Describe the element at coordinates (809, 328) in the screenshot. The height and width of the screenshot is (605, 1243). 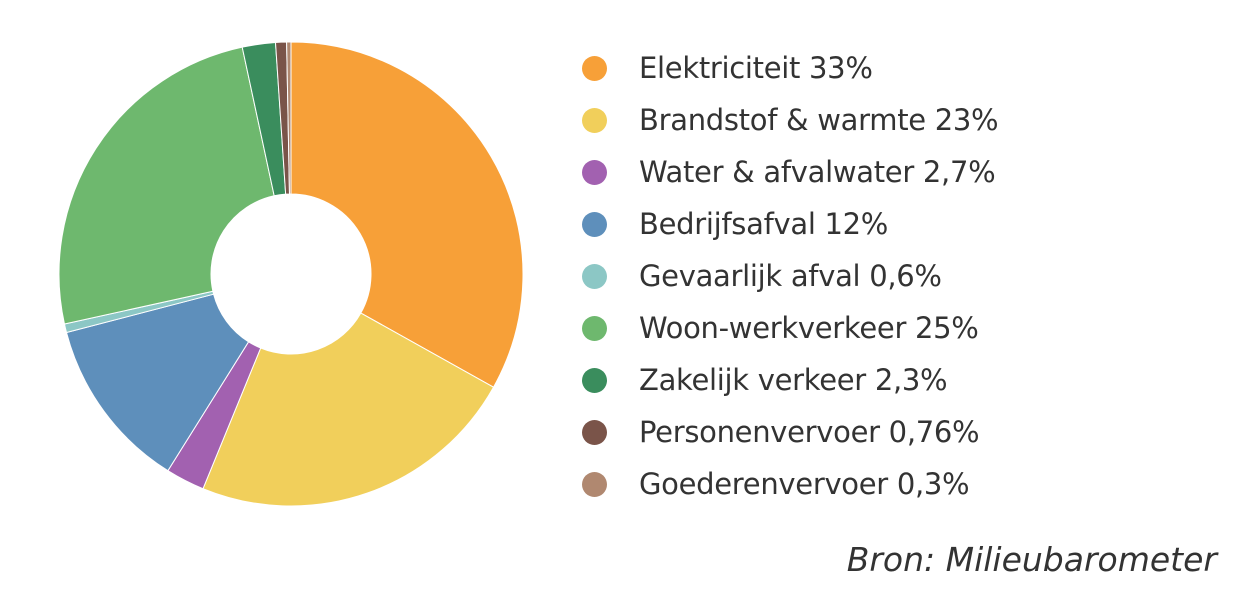
I see `legend-label: Woon-werkverkeer 25%` at that location.